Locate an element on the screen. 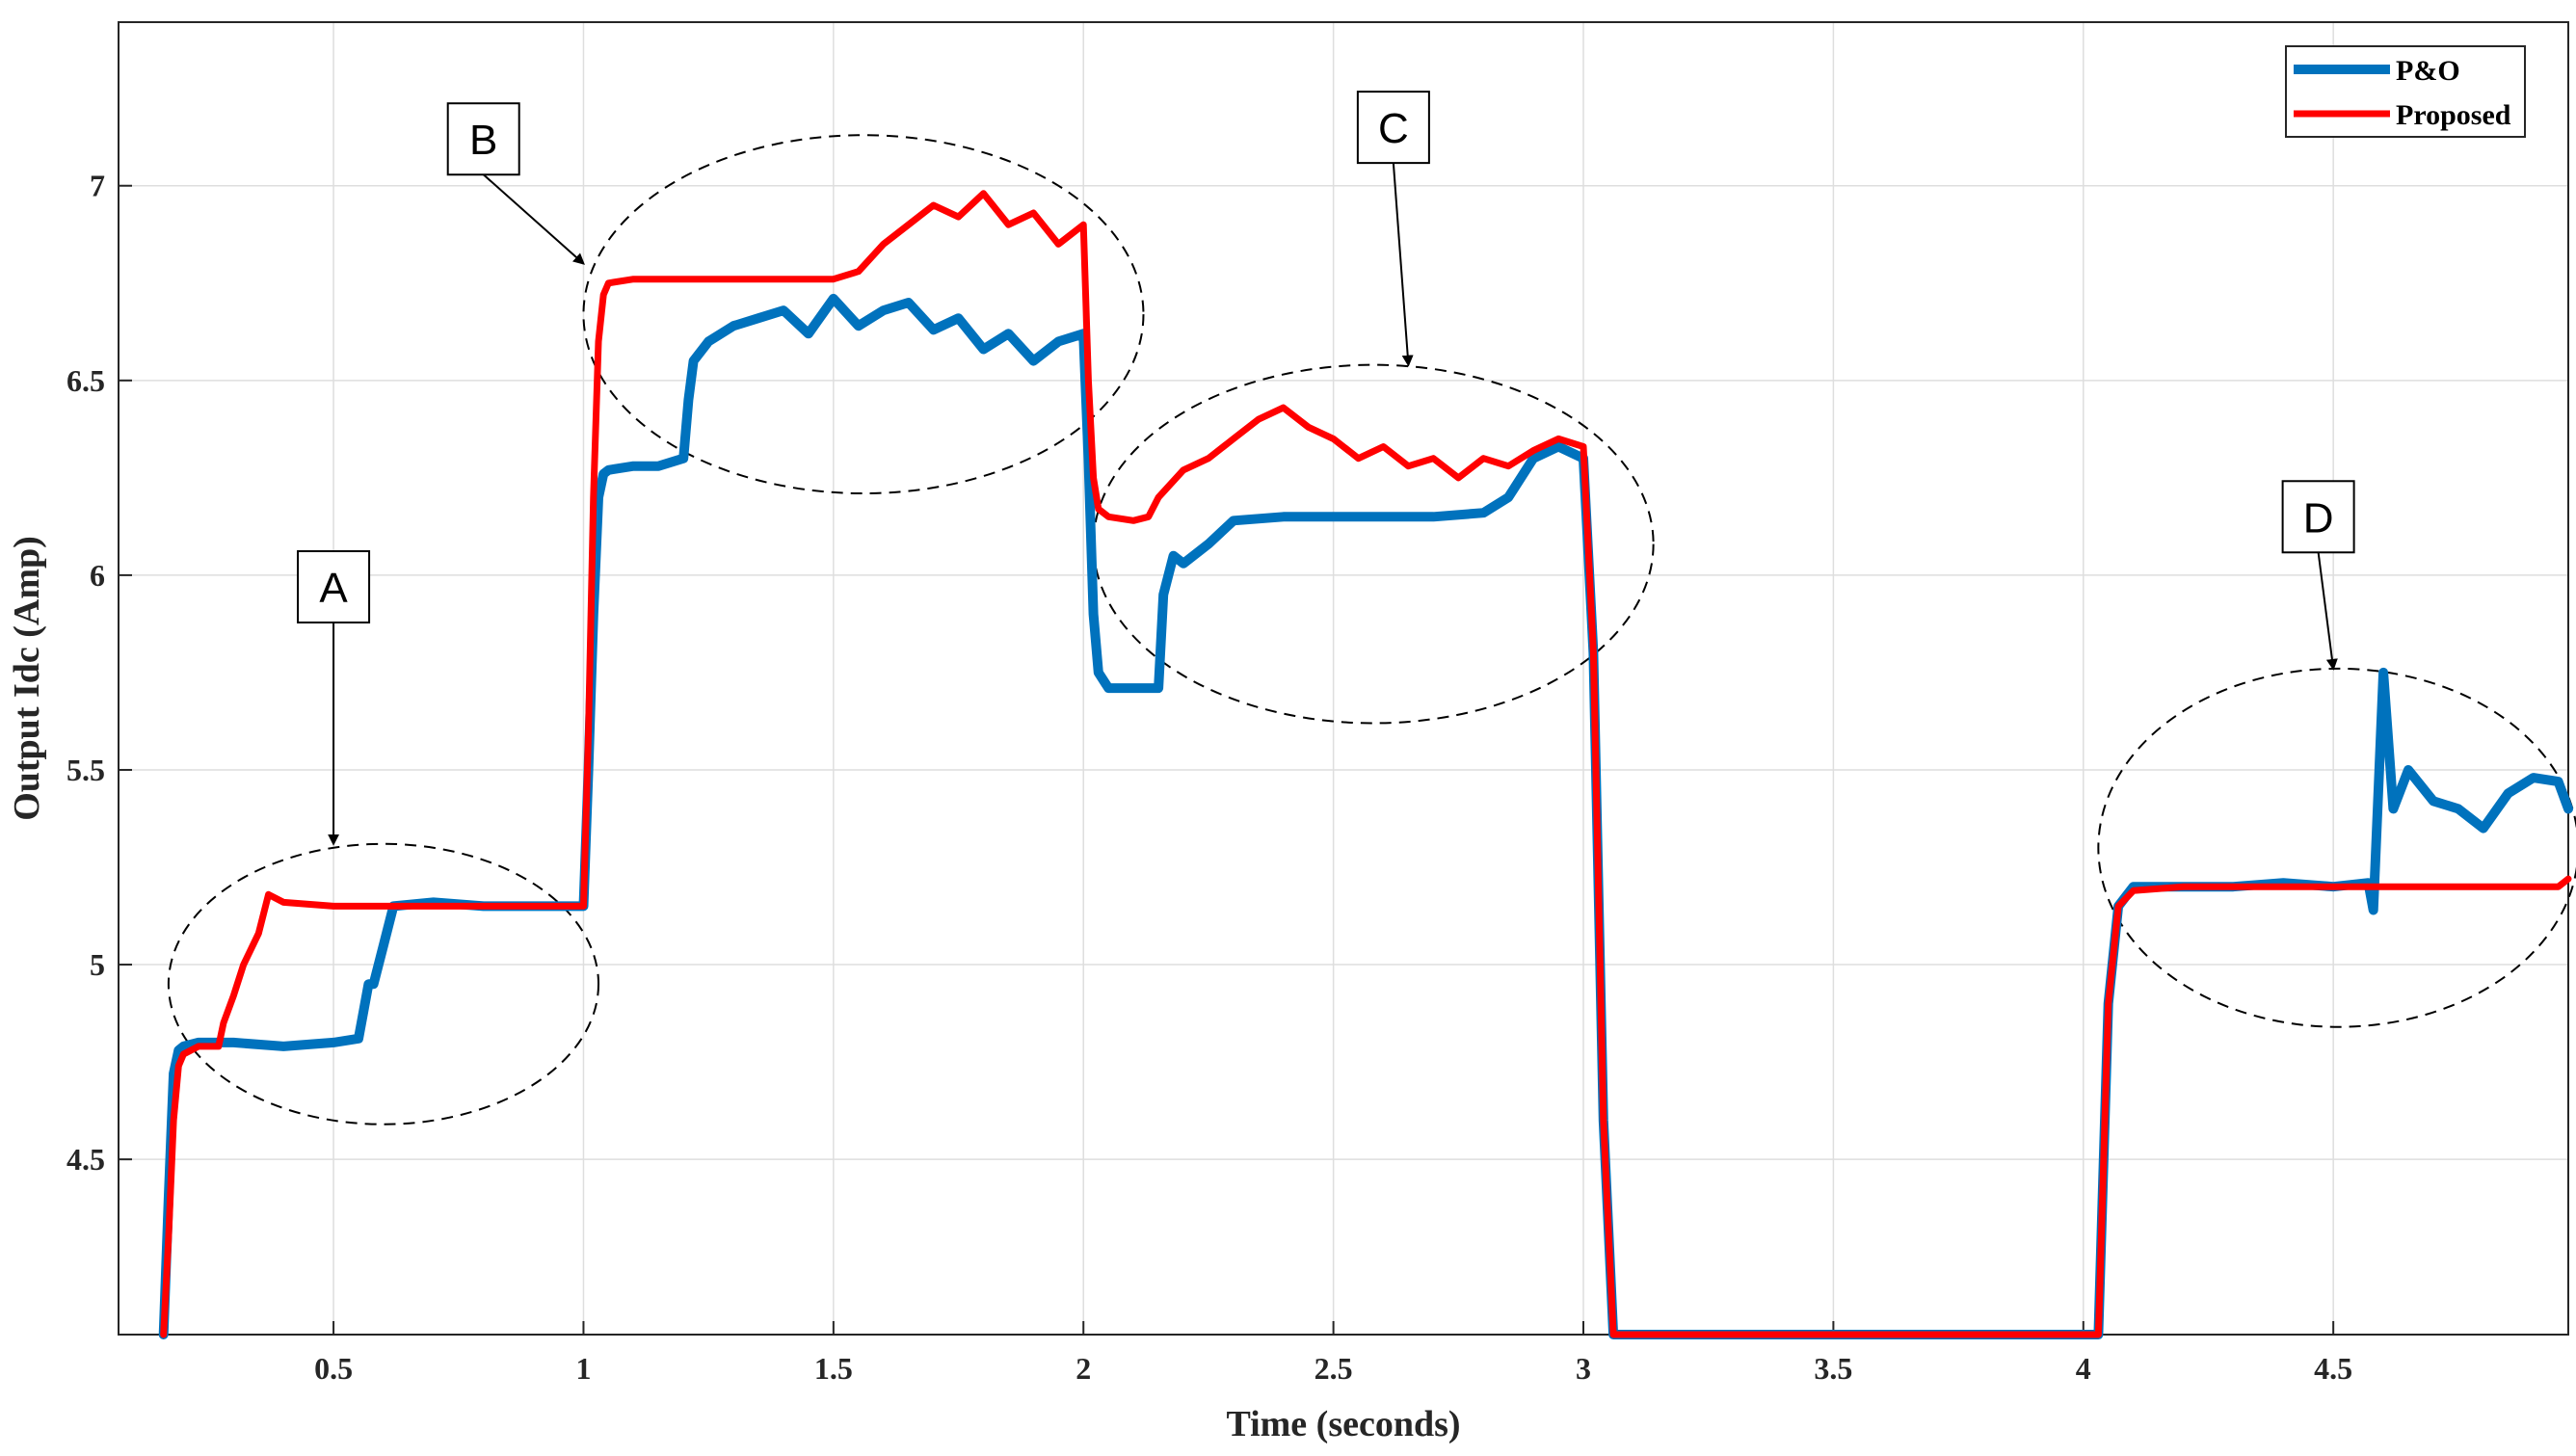 The image size is (2576, 1456). annotation-box-d is located at coordinates (2318, 517).